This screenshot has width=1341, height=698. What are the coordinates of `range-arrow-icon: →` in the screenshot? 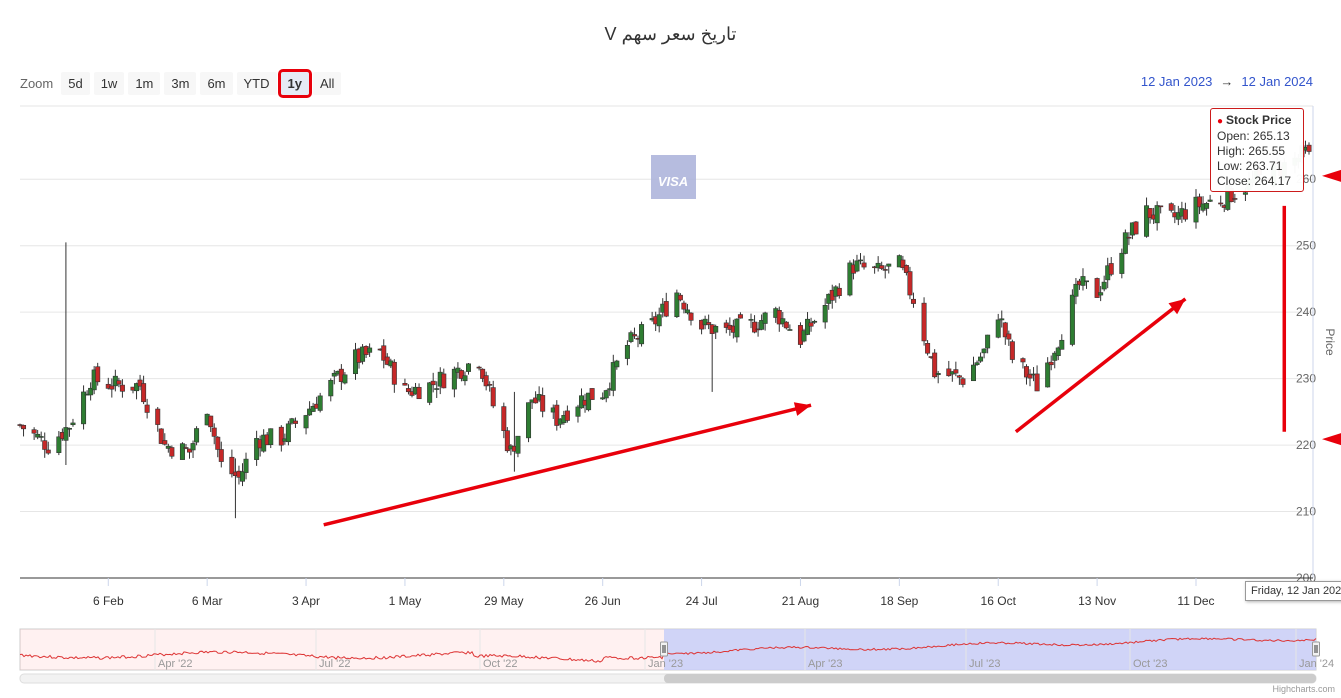 It's located at (1227, 81).